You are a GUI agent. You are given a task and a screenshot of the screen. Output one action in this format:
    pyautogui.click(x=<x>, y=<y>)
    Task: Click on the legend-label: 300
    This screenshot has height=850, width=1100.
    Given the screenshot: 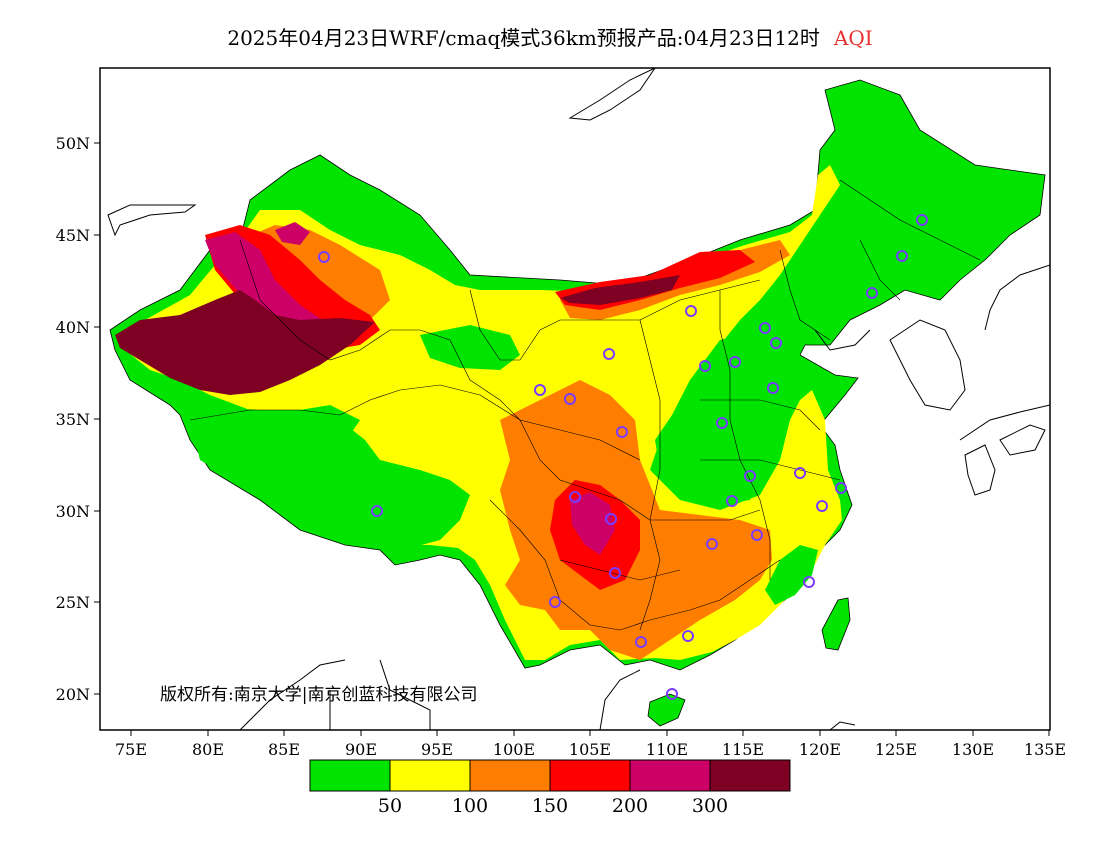 What is the action you would take?
    pyautogui.click(x=710, y=806)
    